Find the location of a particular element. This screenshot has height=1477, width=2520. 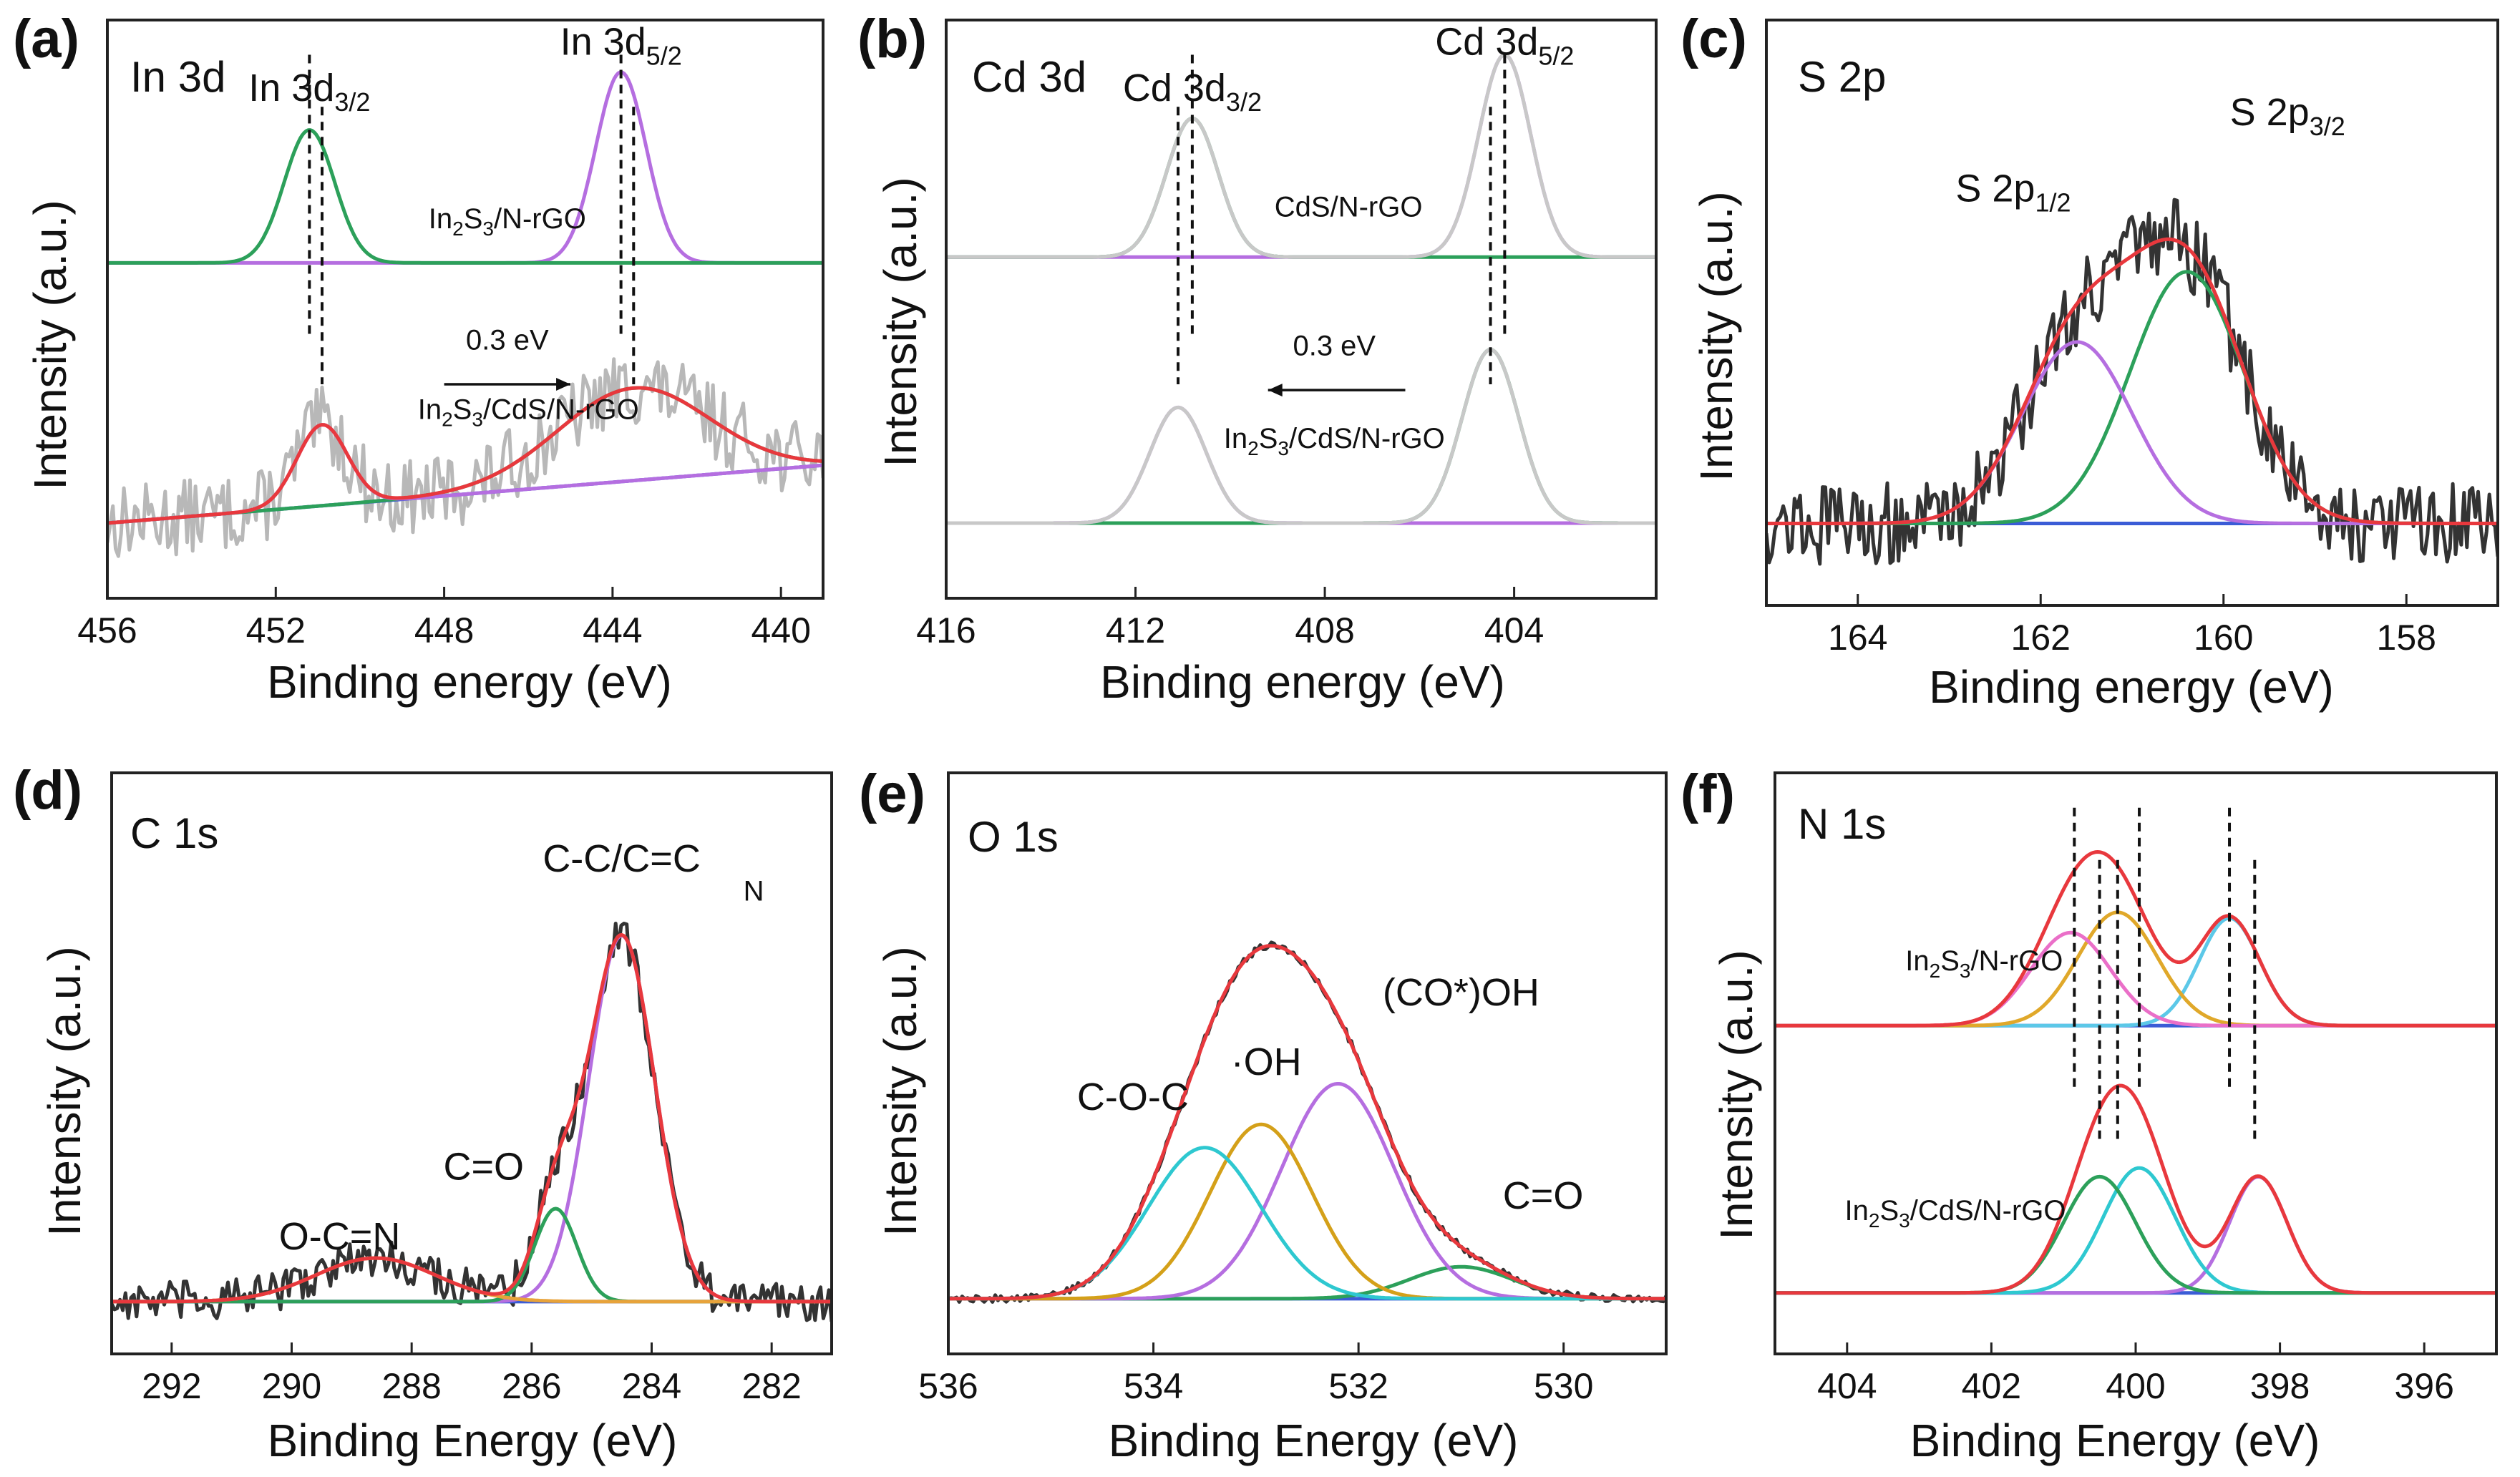

x-tick-label: 416 is located at coordinates (946, 630).